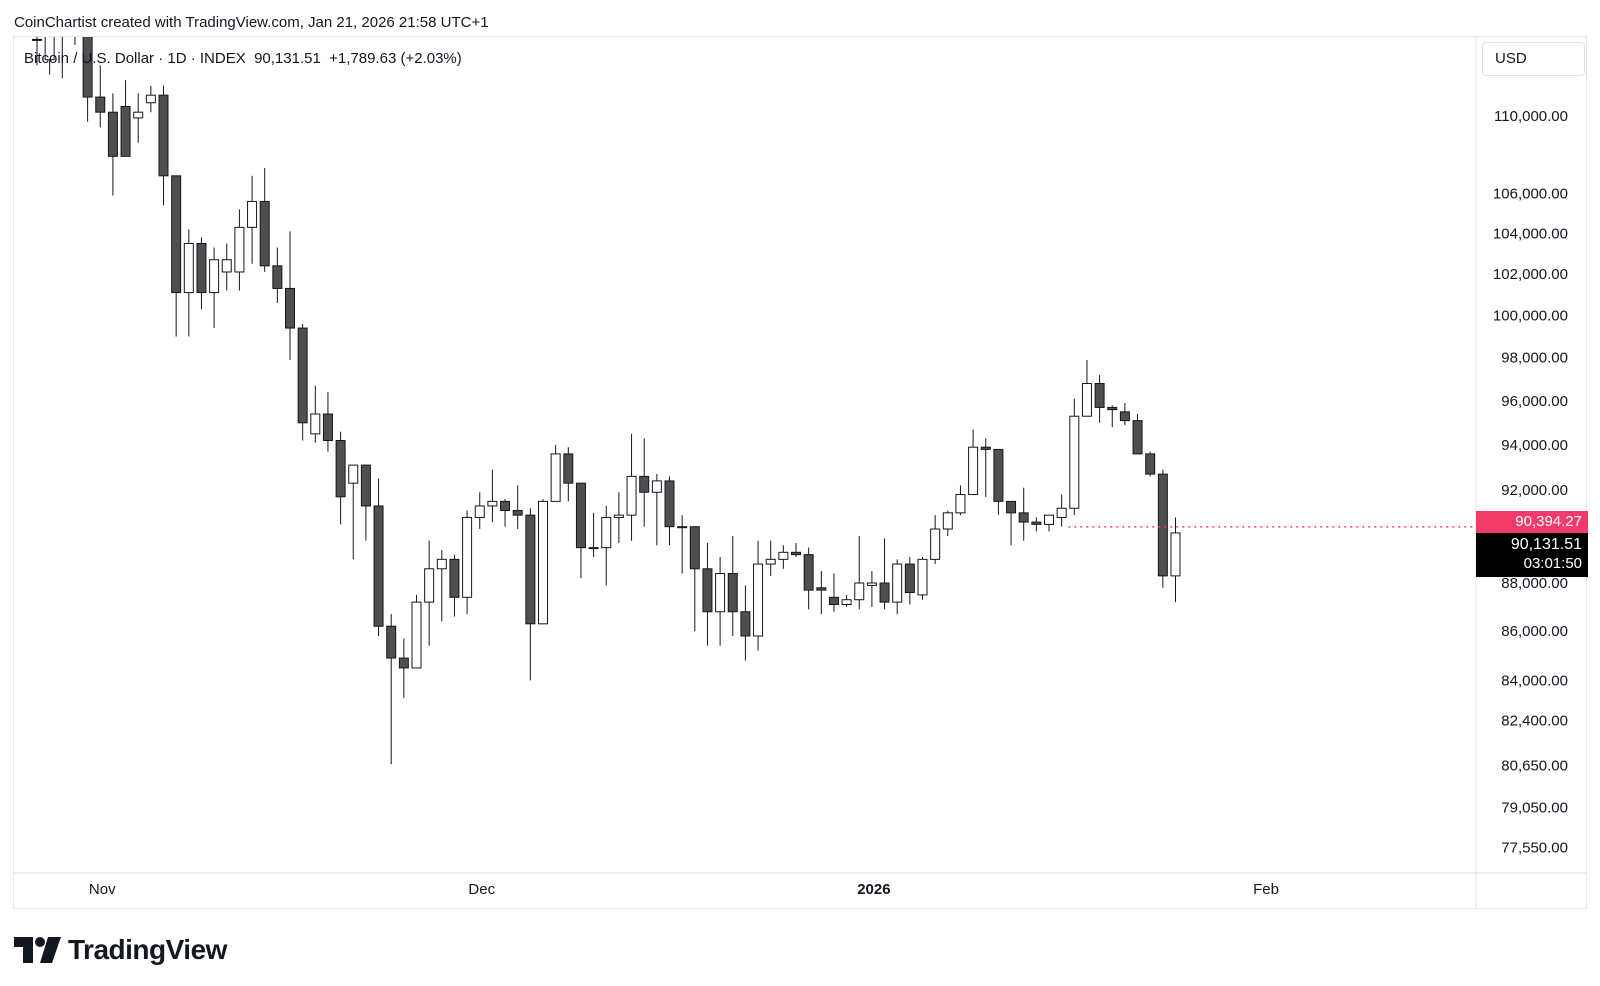 This screenshot has height=986, width=1600. I want to click on tradingview-logo-text: TradingView, so click(147, 949).